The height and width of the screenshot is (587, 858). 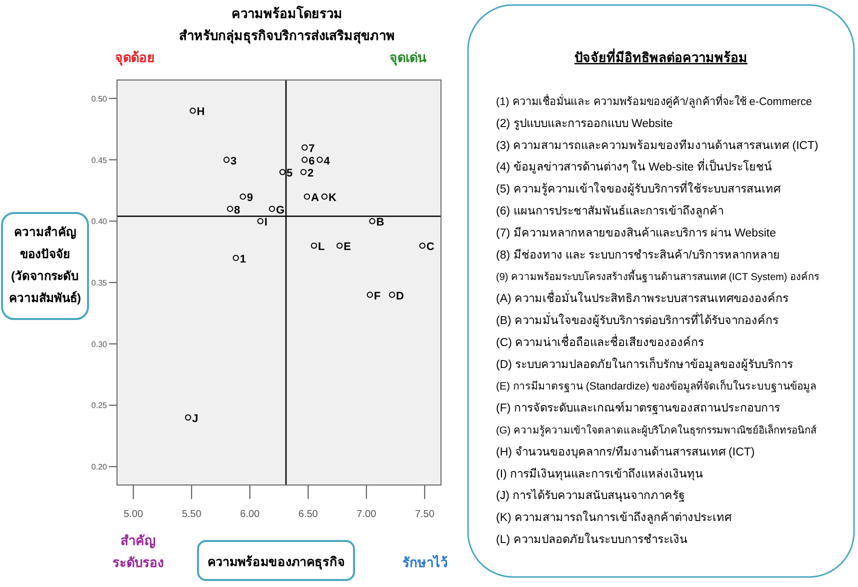 What do you see at coordinates (311, 149) in the screenshot?
I see `series-label: 7` at bounding box center [311, 149].